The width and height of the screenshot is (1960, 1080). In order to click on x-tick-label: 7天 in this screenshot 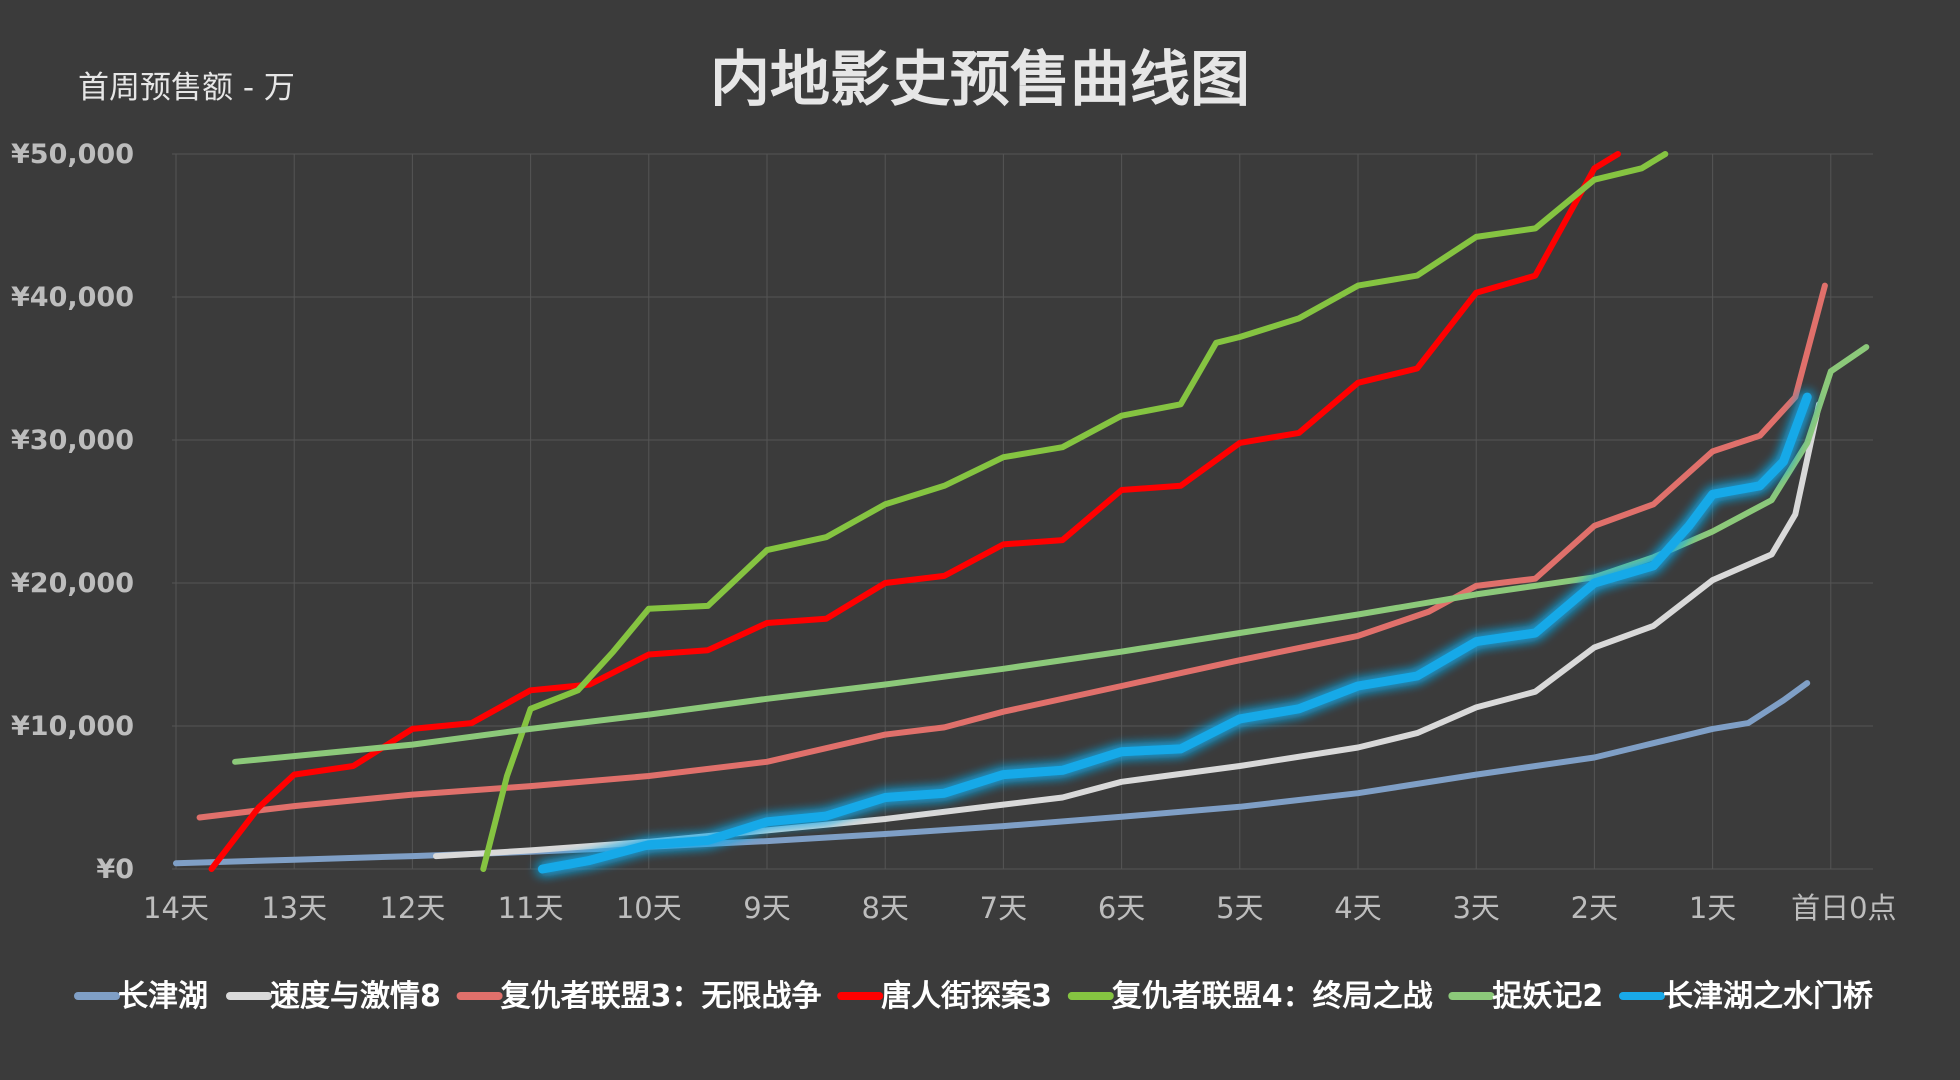, I will do `click(1003, 908)`.